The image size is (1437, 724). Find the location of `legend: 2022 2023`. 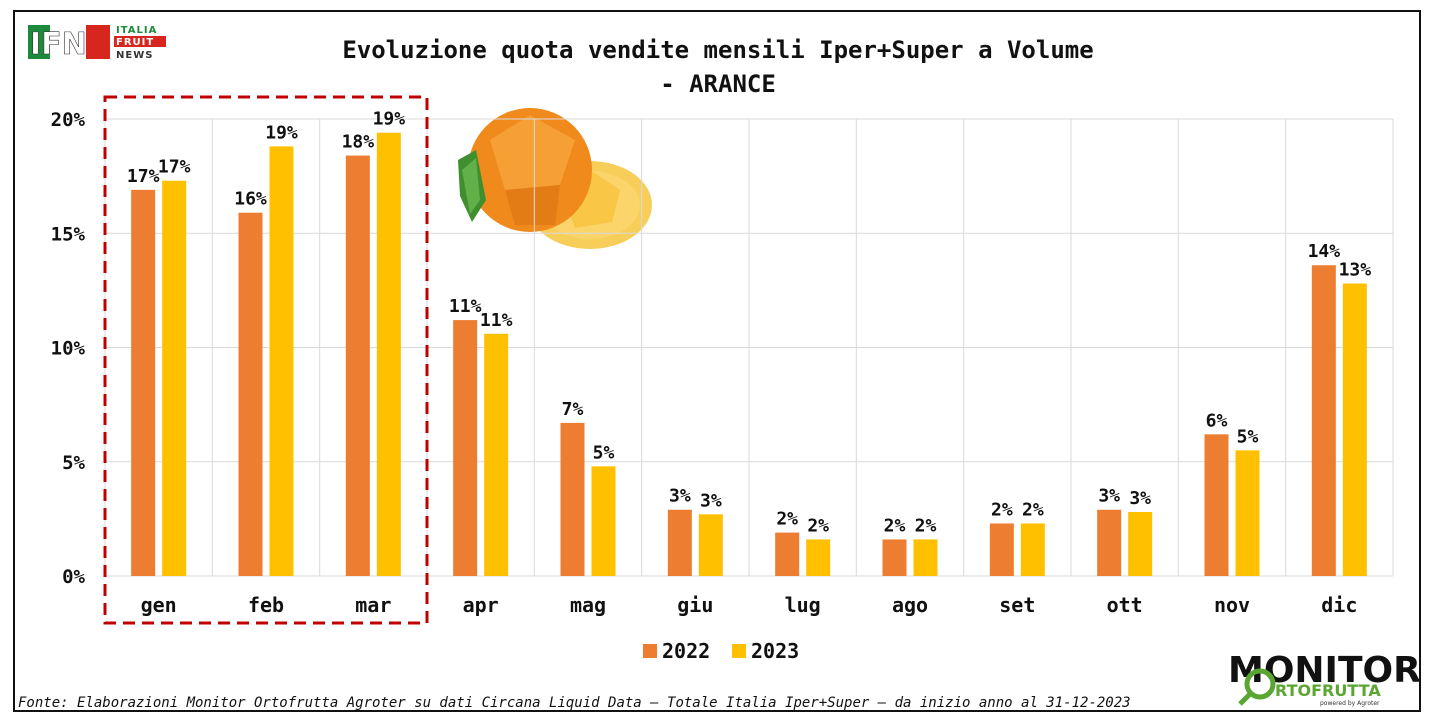

legend: 2022 2023 is located at coordinates (721, 651).